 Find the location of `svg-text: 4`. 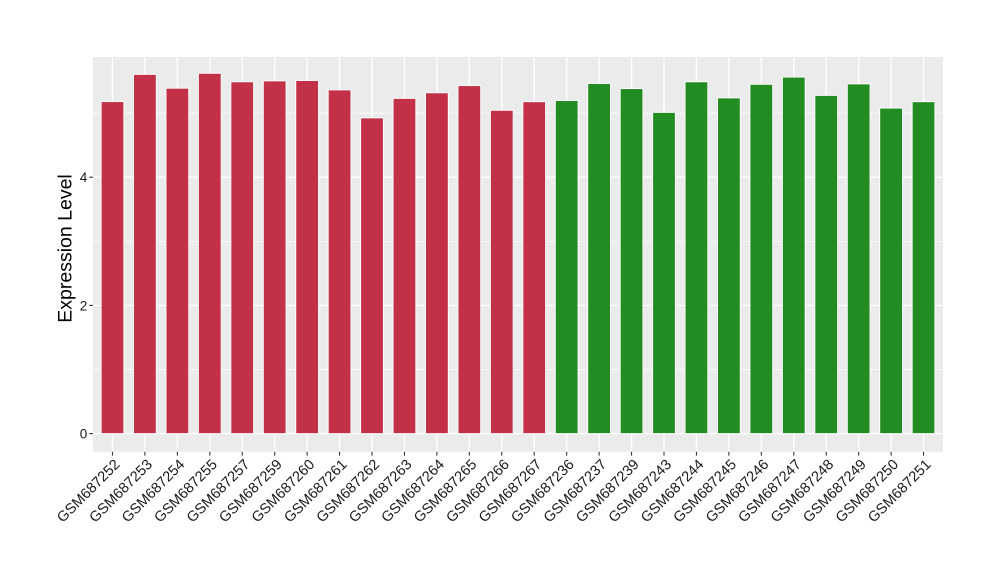

svg-text: 4 is located at coordinates (84, 177).